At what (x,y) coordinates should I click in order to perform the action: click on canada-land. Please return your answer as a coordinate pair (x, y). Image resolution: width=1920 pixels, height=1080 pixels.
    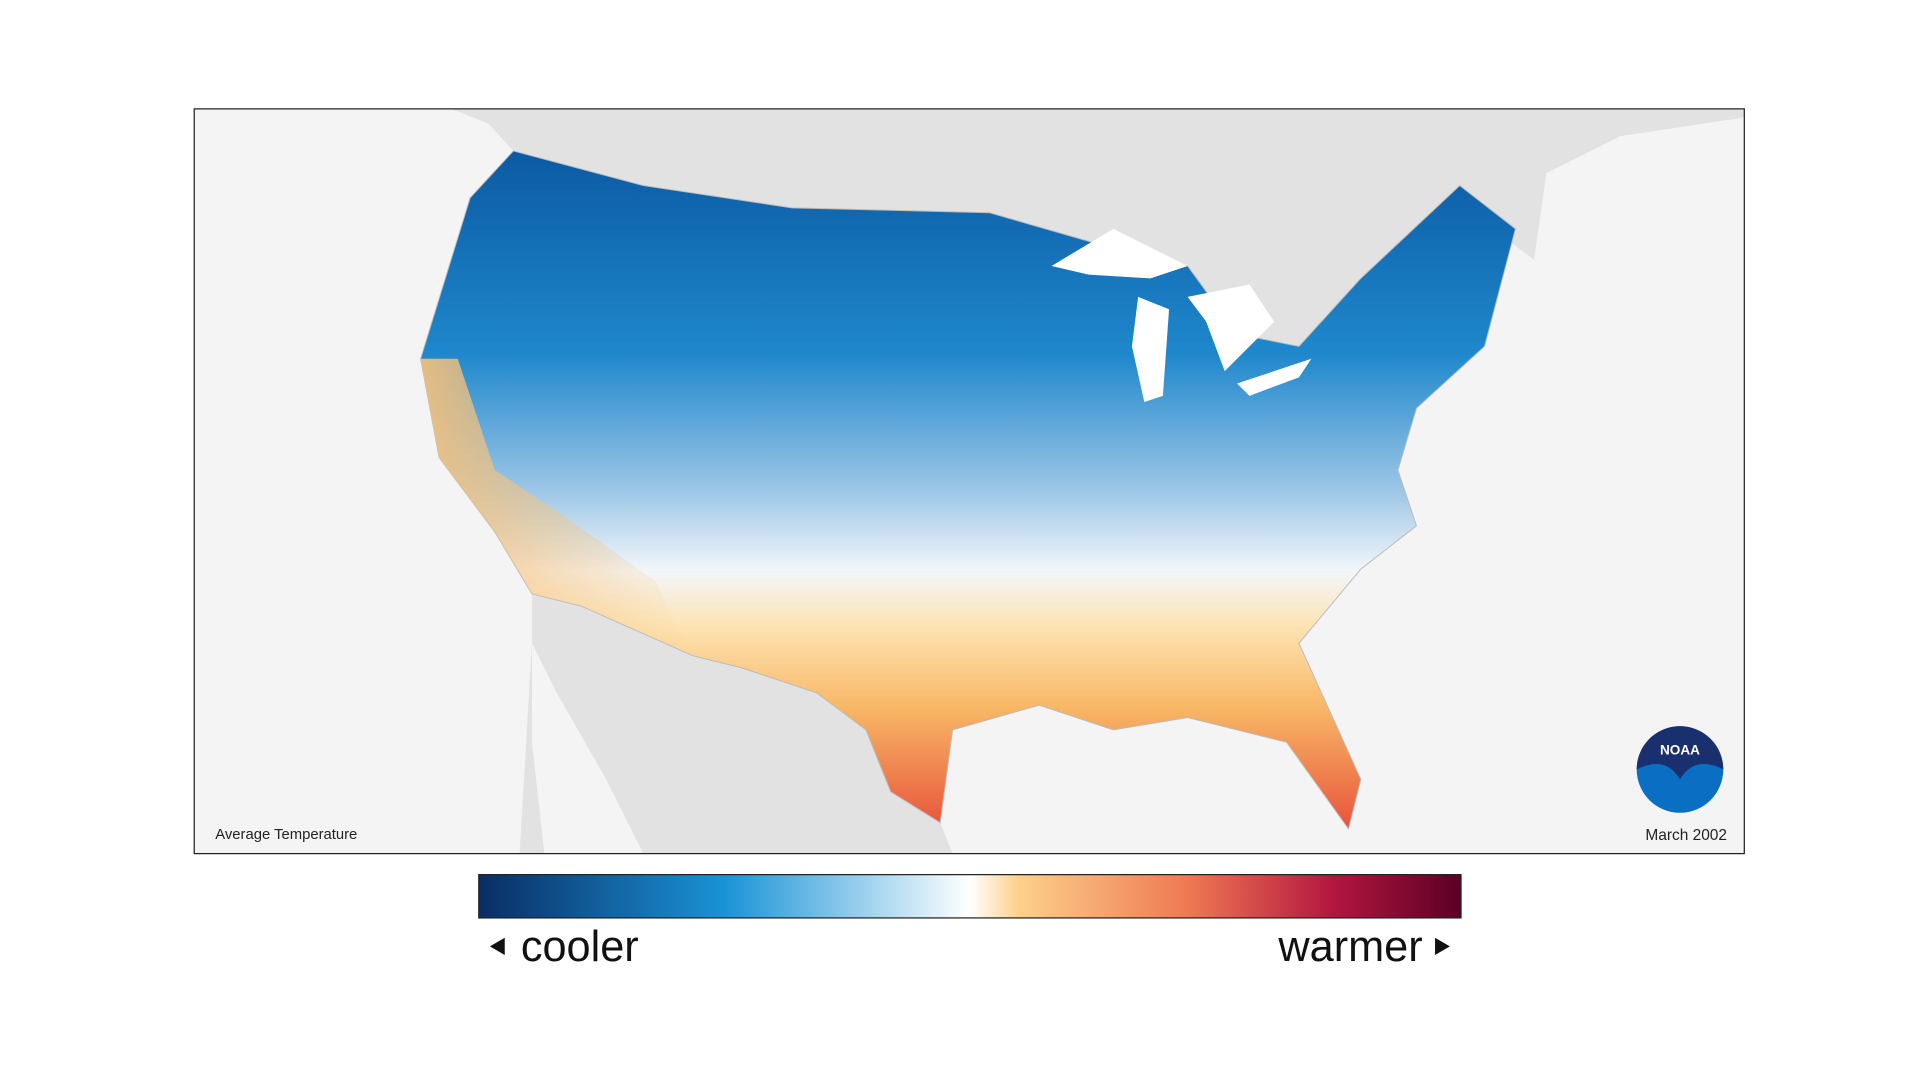
    Looking at the image, I should click on (1098, 227).